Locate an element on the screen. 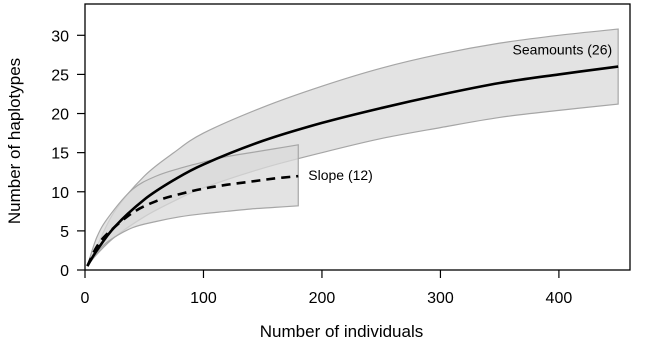 Image resolution: width=652 pixels, height=344 pixels. y-tick-label: 0 is located at coordinates (64, 271).